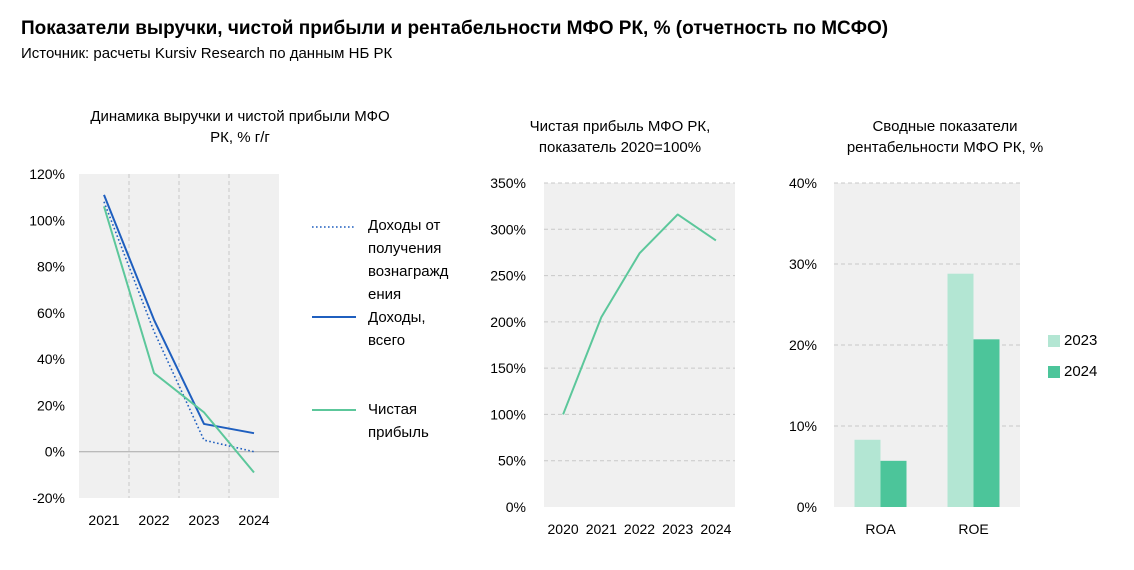 Image resolution: width=1134 pixels, height=570 pixels. I want to click on chart3-x-tick-label: ROE, so click(973, 529).